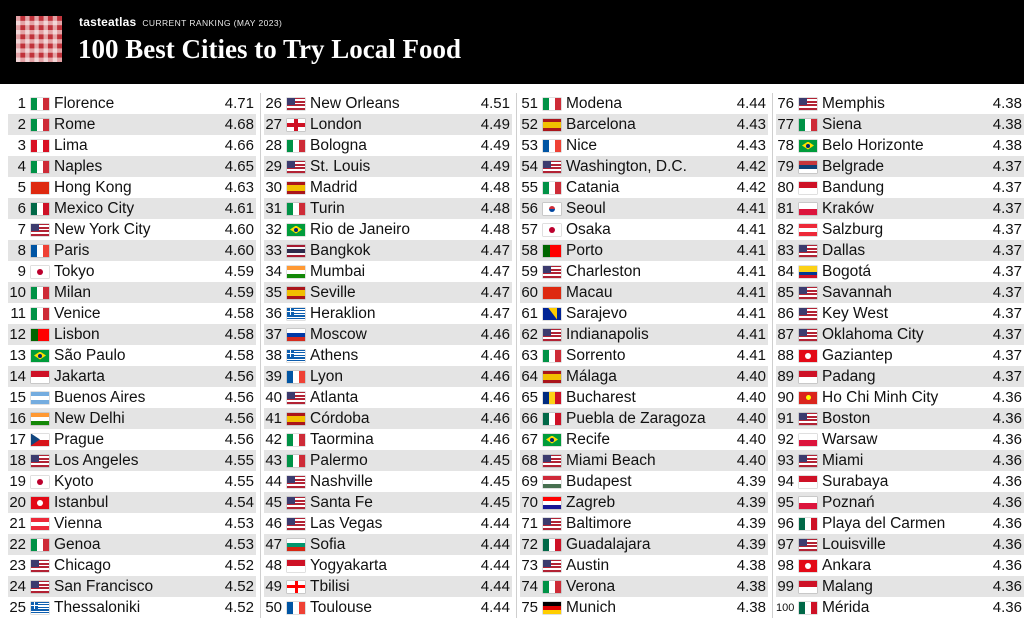 The image size is (1024, 630). I want to click on rank-number: 5, so click(21, 187).